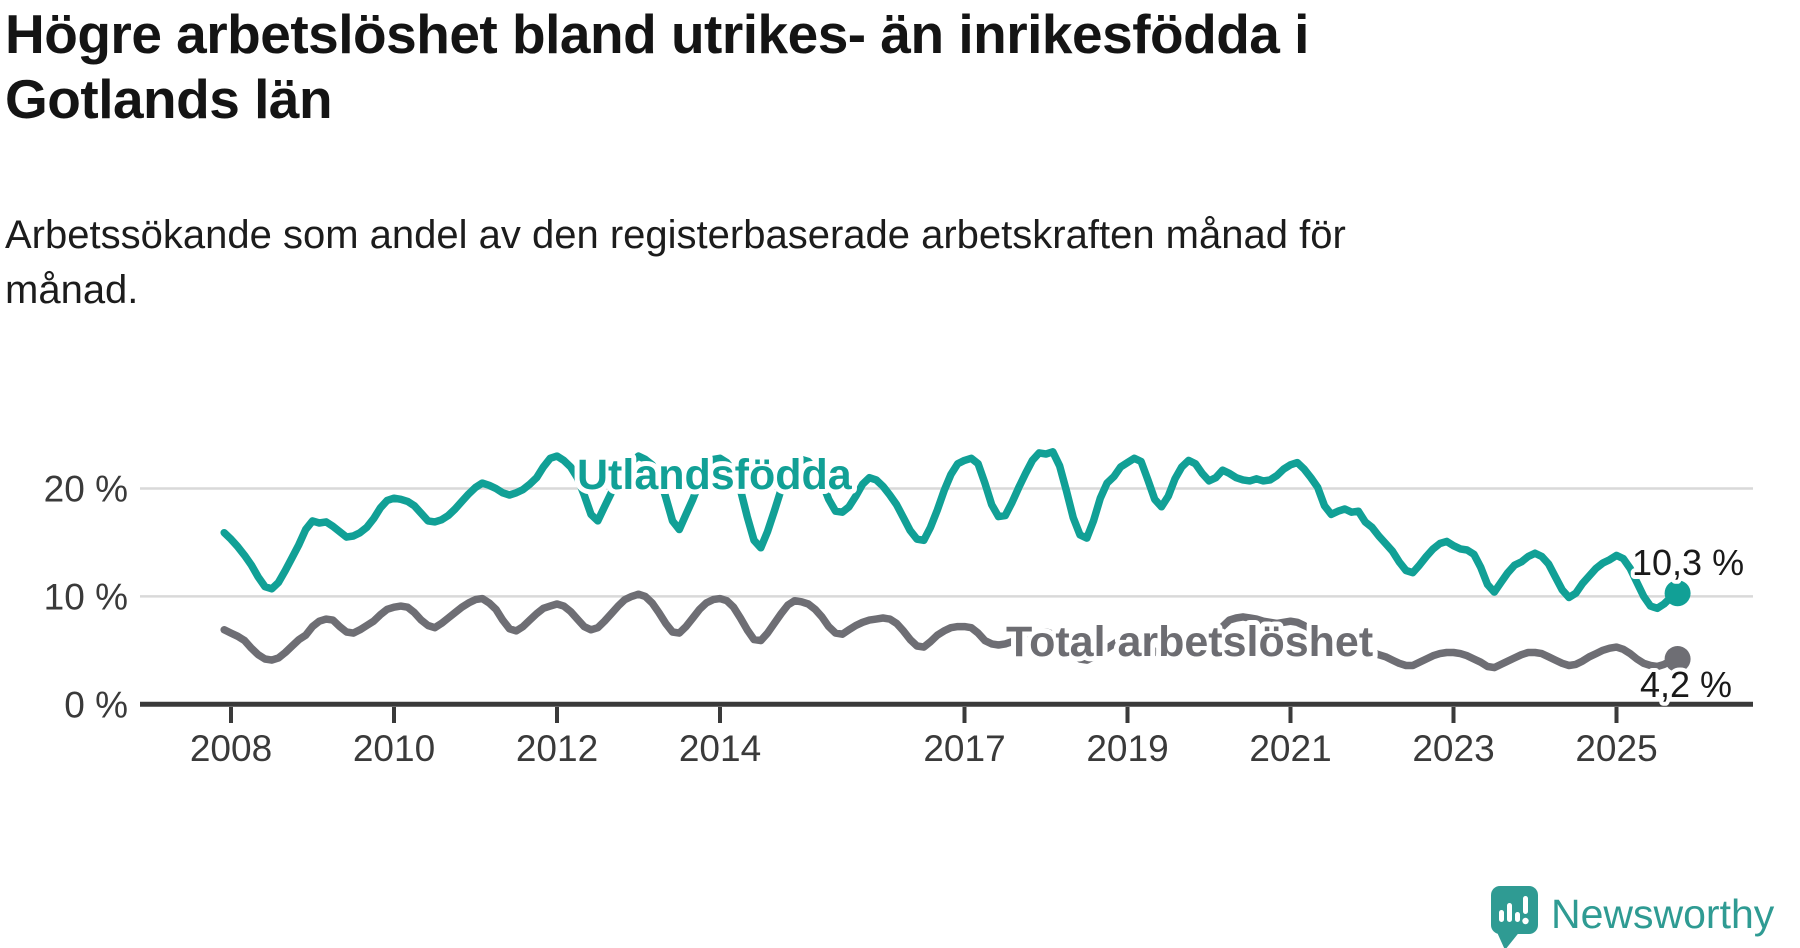 Image resolution: width=1800 pixels, height=948 pixels. What do you see at coordinates (231, 748) in the screenshot?
I see `x-tick-label: 2008` at bounding box center [231, 748].